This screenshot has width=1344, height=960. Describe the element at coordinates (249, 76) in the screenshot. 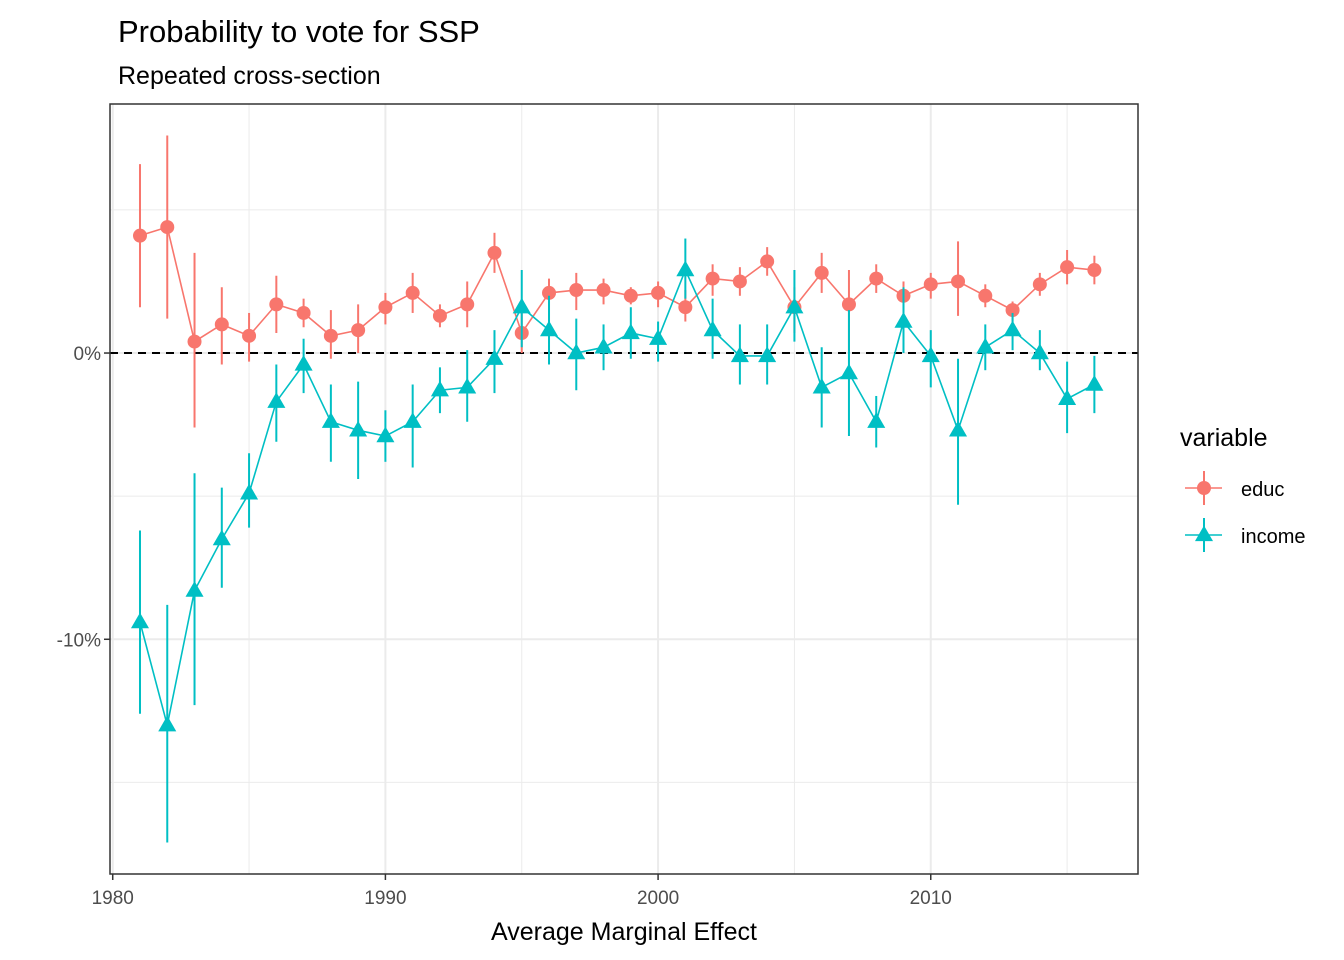

I see `chart-subtitle: Repeated cross-section` at that location.